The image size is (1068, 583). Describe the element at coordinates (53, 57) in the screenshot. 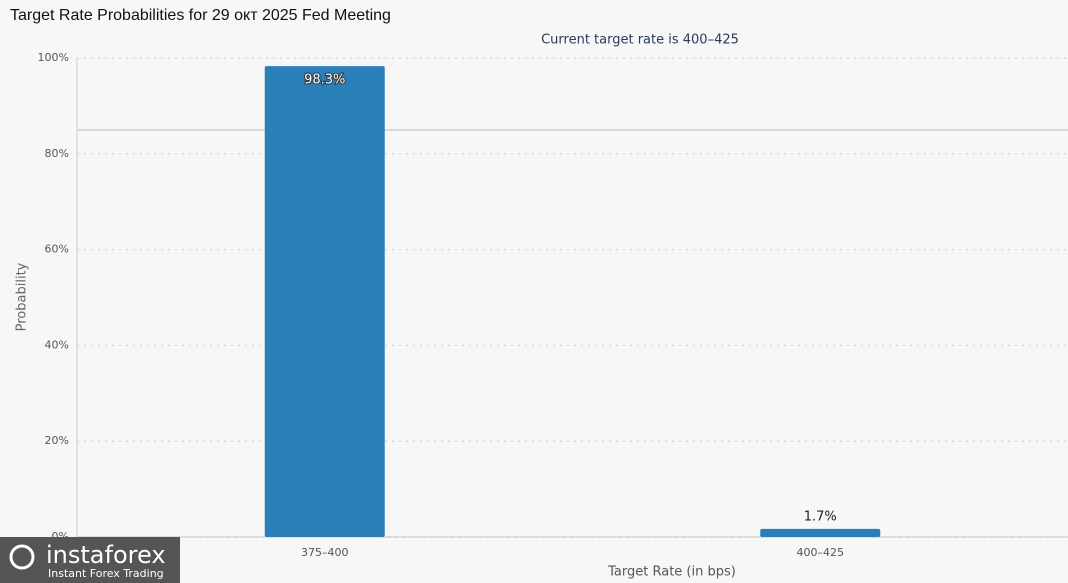

I see `y-tick-label: 100%` at that location.